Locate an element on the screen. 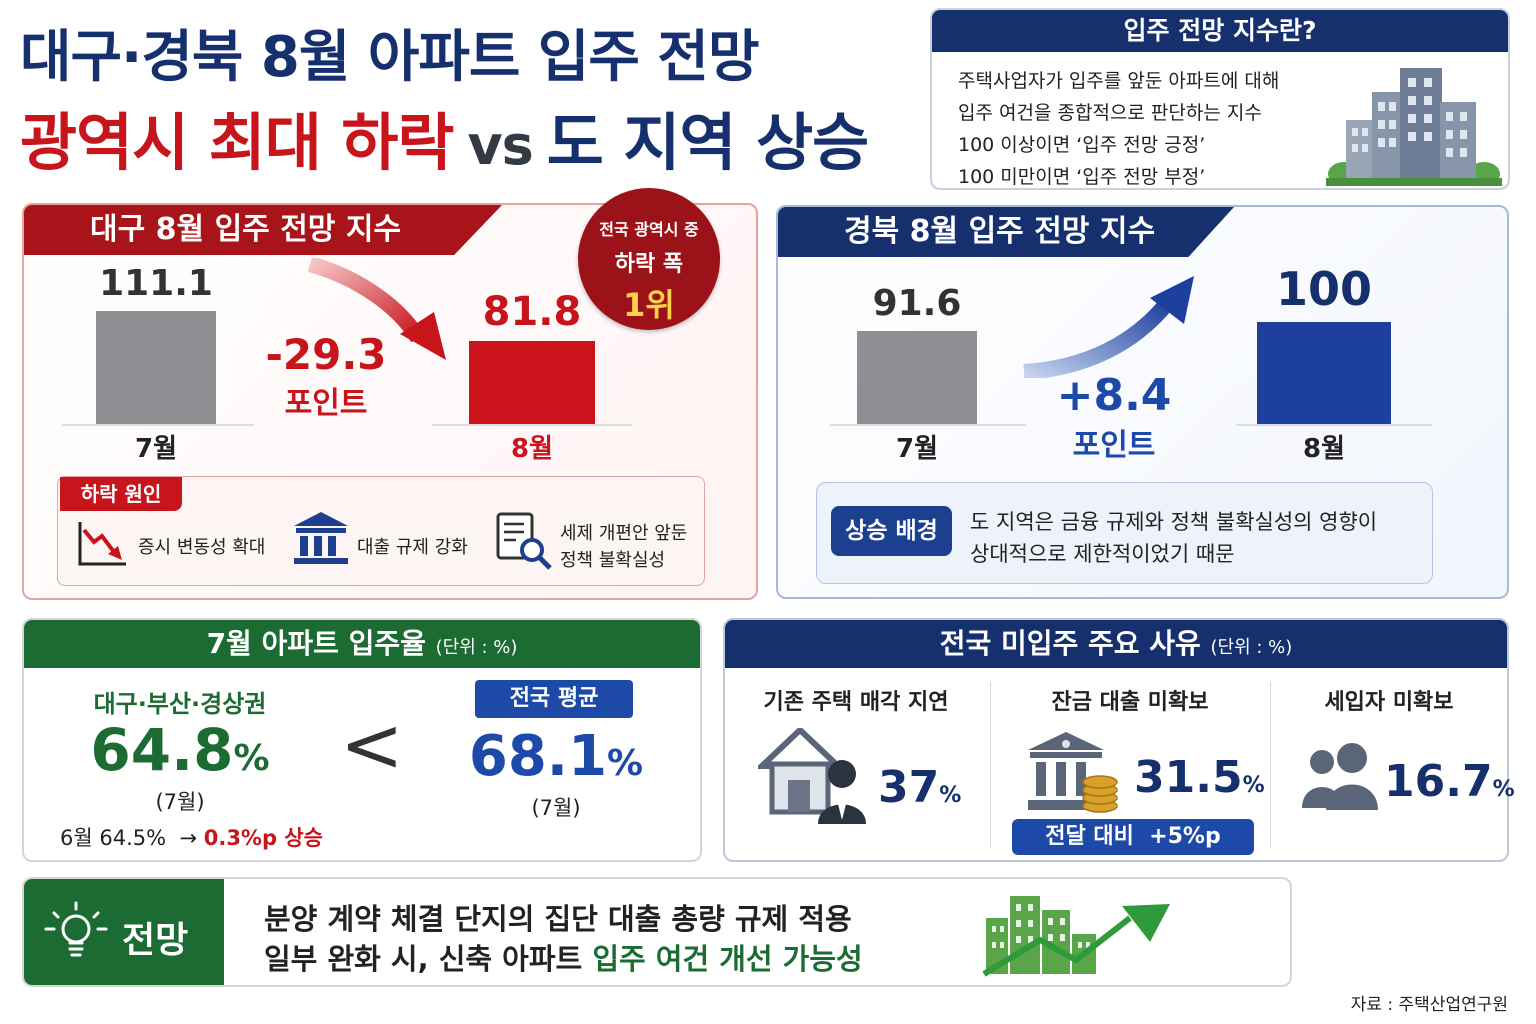 The image size is (1536, 1024). region-pct-sign: % is located at coordinates (251, 758).